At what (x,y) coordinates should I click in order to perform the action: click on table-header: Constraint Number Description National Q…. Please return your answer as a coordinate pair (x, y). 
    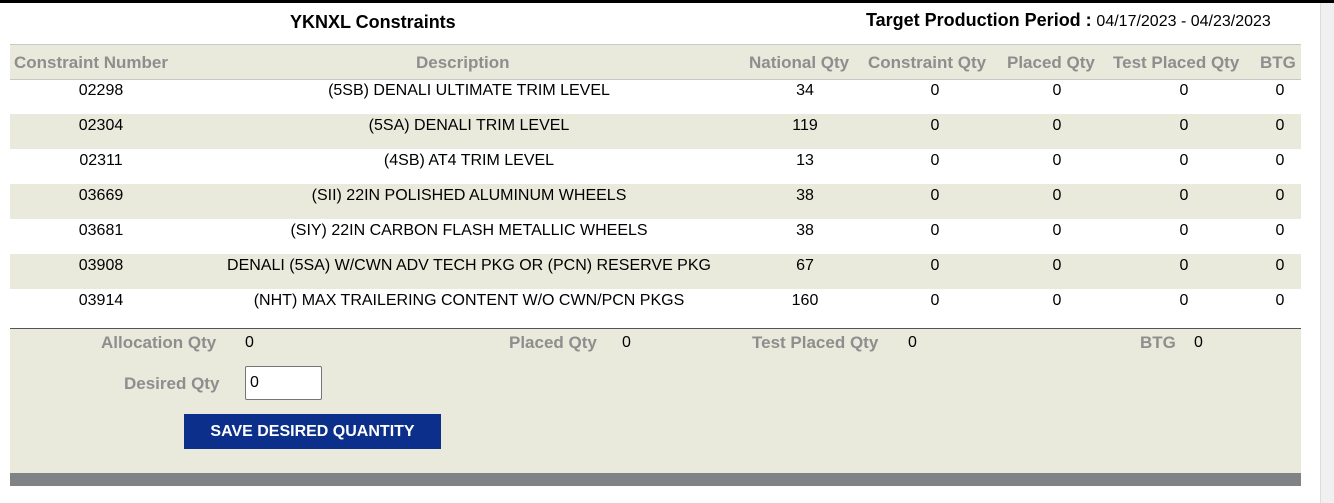
    Looking at the image, I should click on (655, 62).